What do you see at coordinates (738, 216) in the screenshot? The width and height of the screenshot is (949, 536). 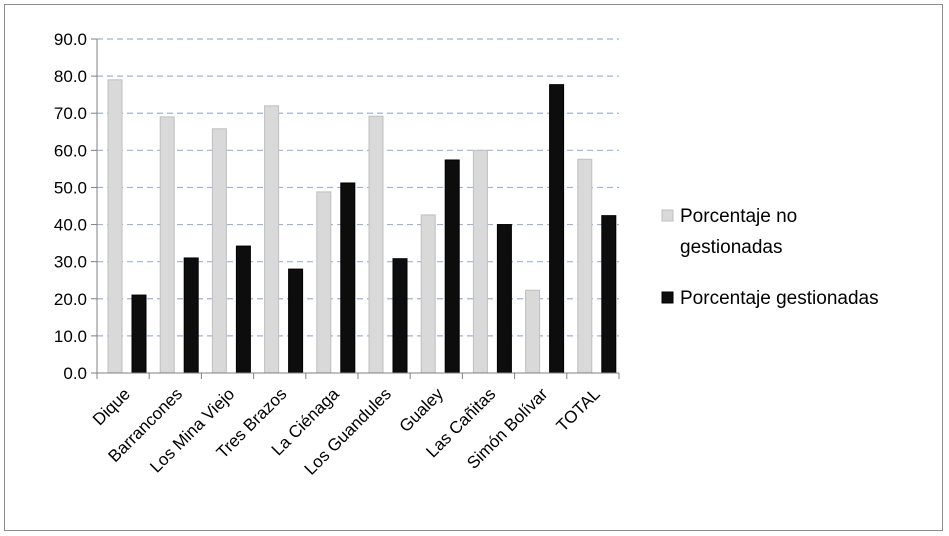 I see `legend-label-no-gestionadas: Porcentaje no` at bounding box center [738, 216].